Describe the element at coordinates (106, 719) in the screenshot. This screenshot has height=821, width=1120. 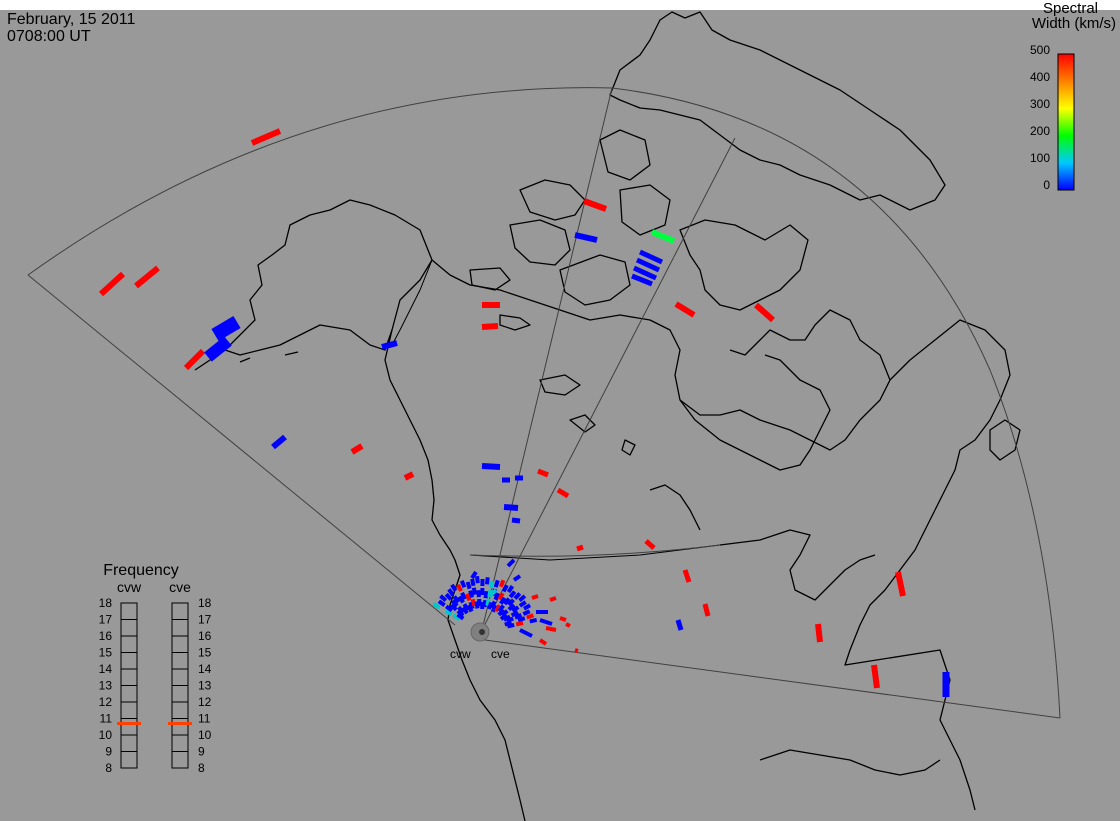
I see `frequency-scale-label: 11` at that location.